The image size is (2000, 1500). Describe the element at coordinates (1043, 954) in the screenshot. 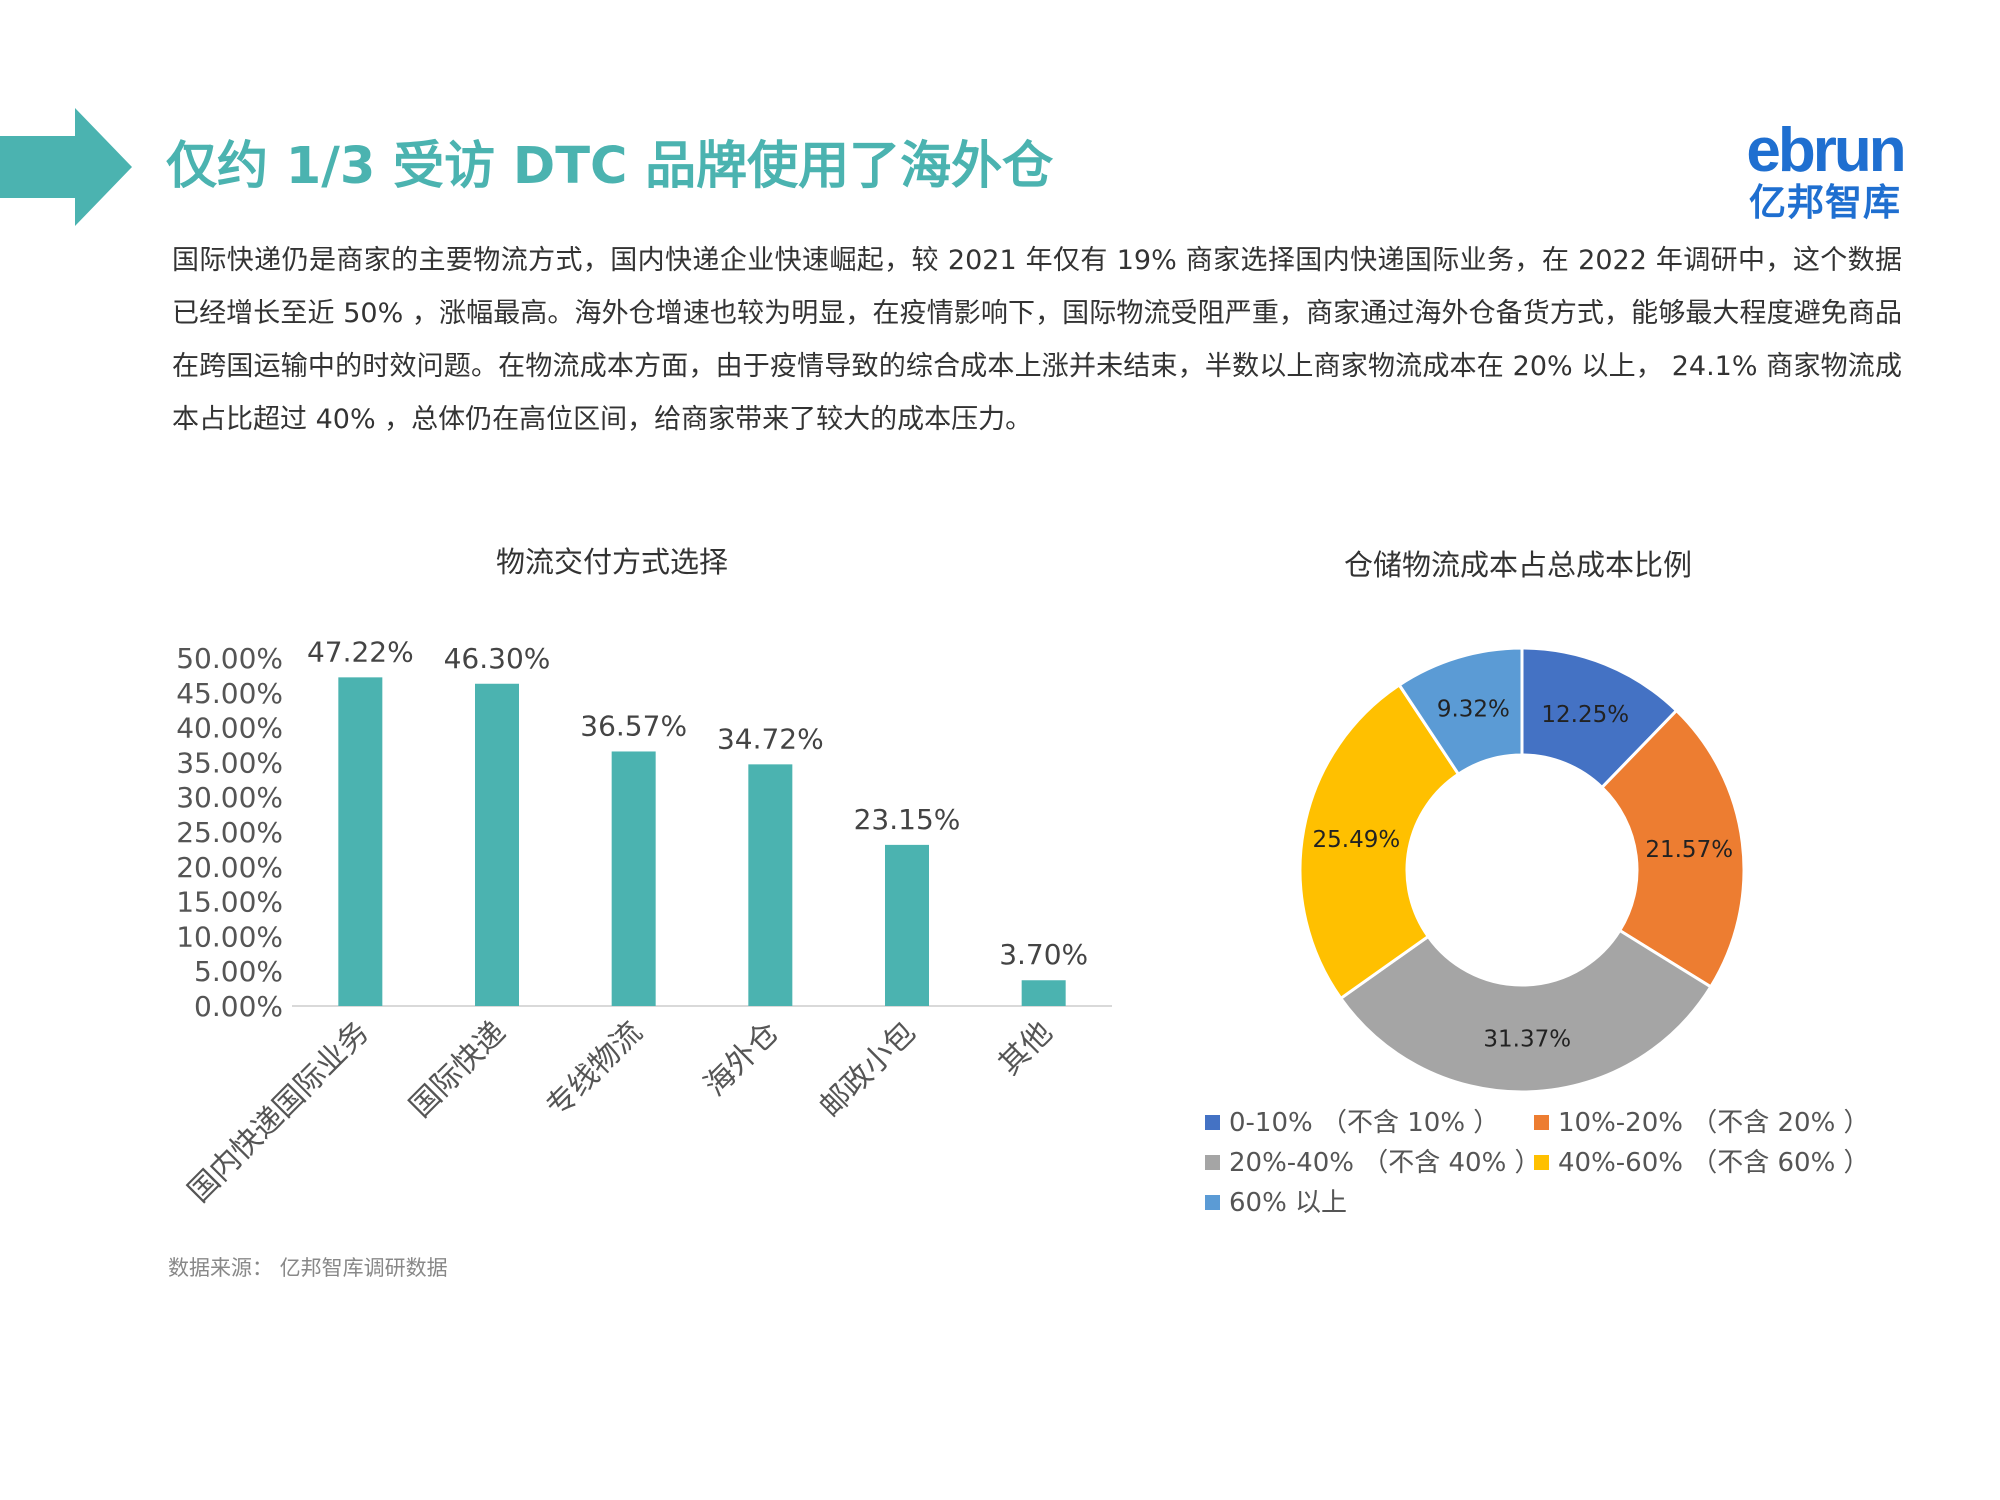

I see `bar-data-label: 3.70%` at that location.